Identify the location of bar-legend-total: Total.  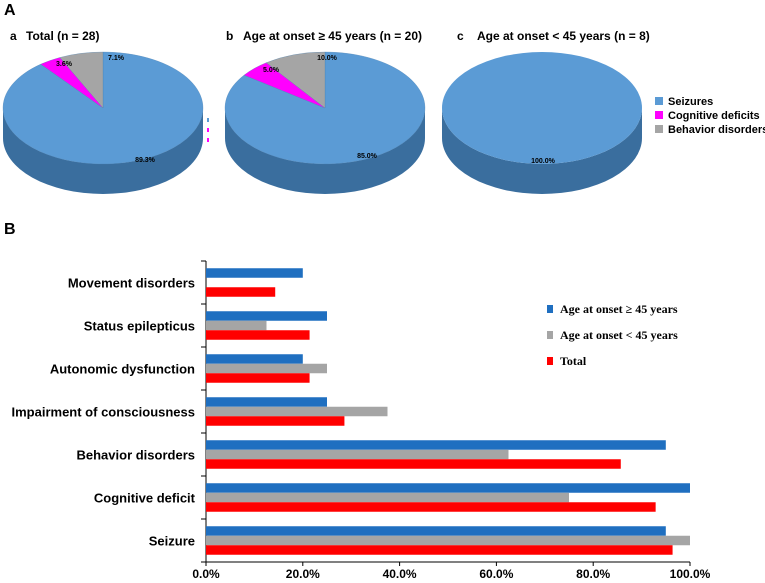
(573, 361).